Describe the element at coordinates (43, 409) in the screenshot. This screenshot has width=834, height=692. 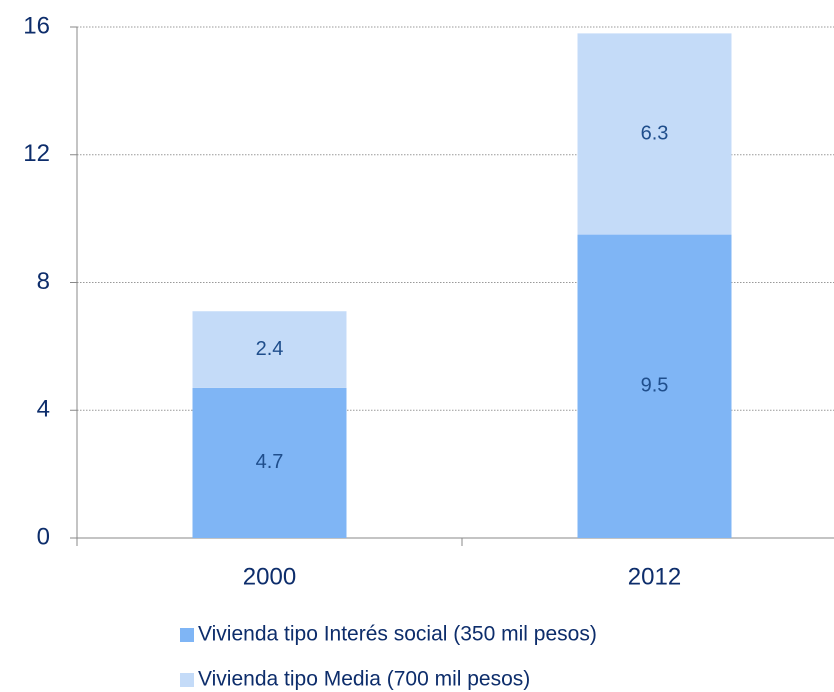
I see `y-tick-label: 4` at that location.